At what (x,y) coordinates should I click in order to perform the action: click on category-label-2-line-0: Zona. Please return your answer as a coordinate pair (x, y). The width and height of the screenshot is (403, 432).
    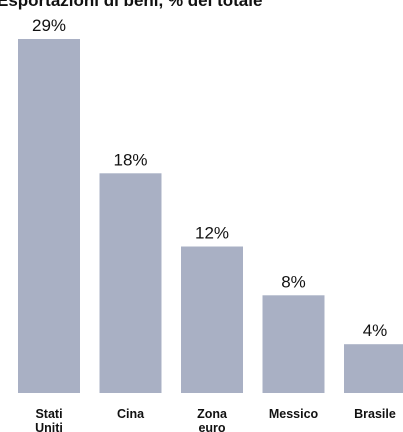
    Looking at the image, I should click on (212, 414).